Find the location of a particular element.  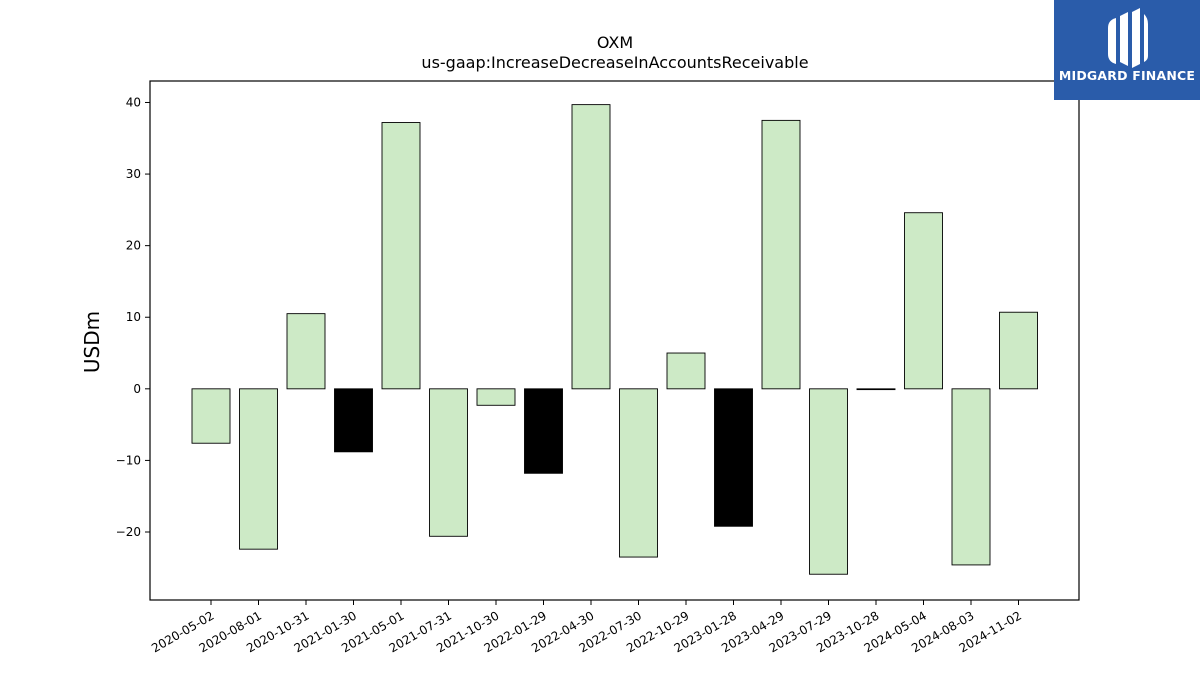

y-tick-label: 0 is located at coordinates (137, 389).